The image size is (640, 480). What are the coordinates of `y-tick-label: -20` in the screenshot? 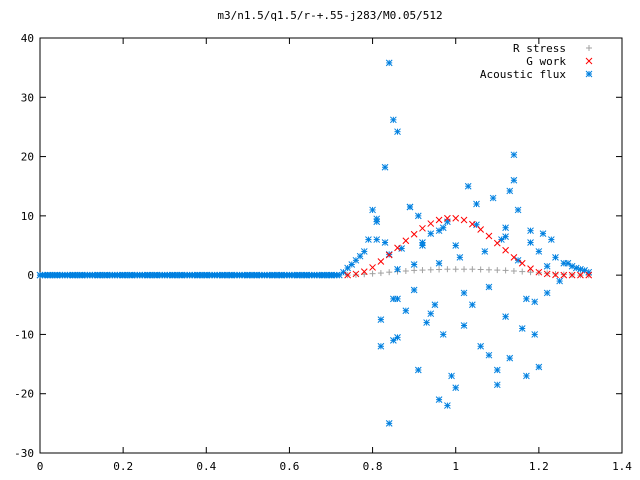 It's located at (24, 394).